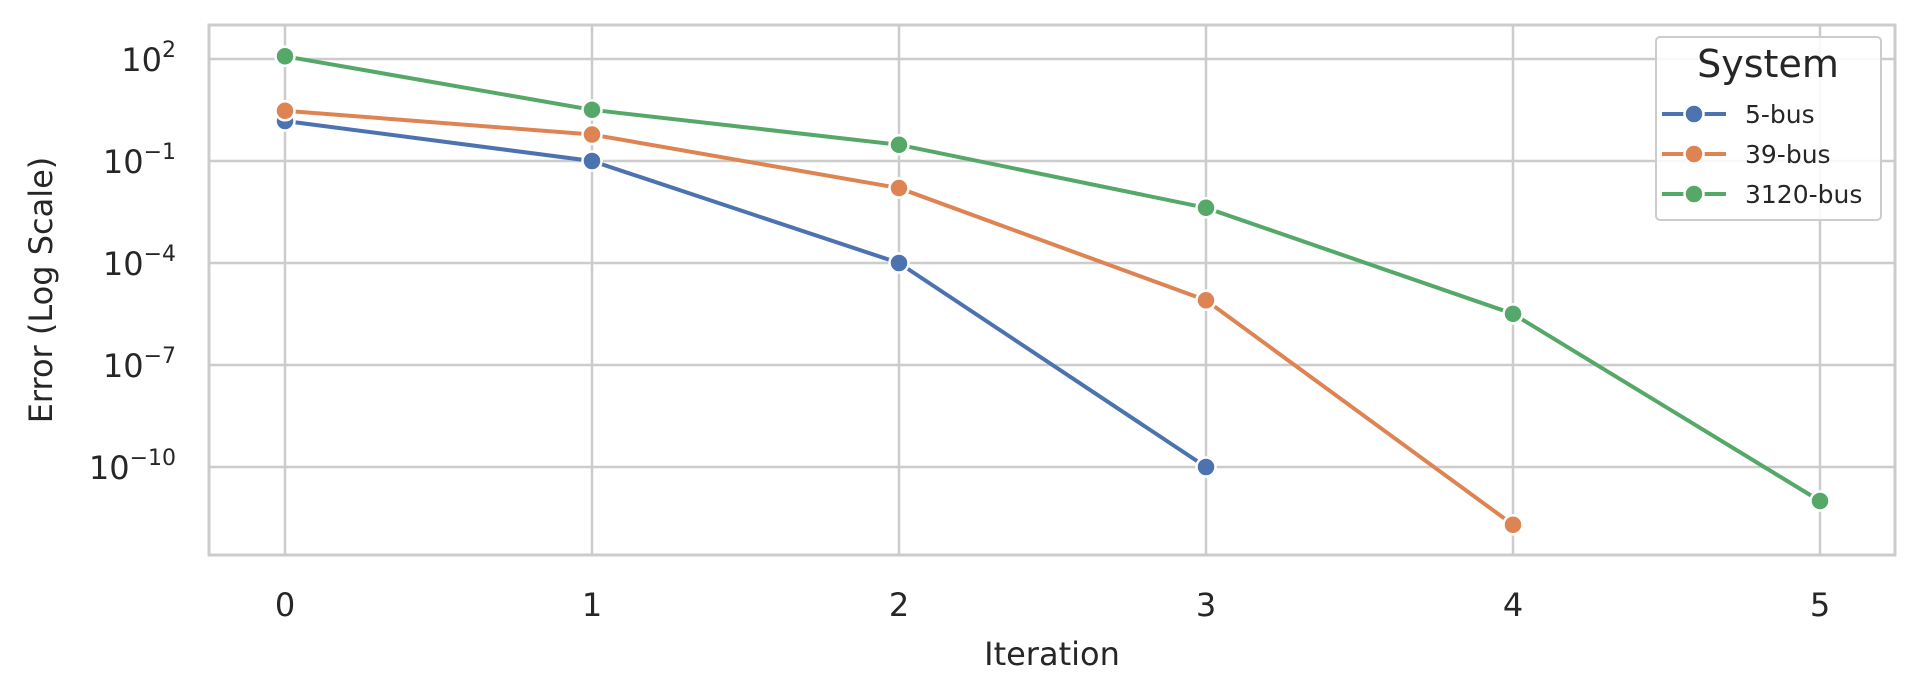 The image size is (1920, 697). What do you see at coordinates (160, 356) in the screenshot?
I see `y-tick-exponent: −7` at bounding box center [160, 356].